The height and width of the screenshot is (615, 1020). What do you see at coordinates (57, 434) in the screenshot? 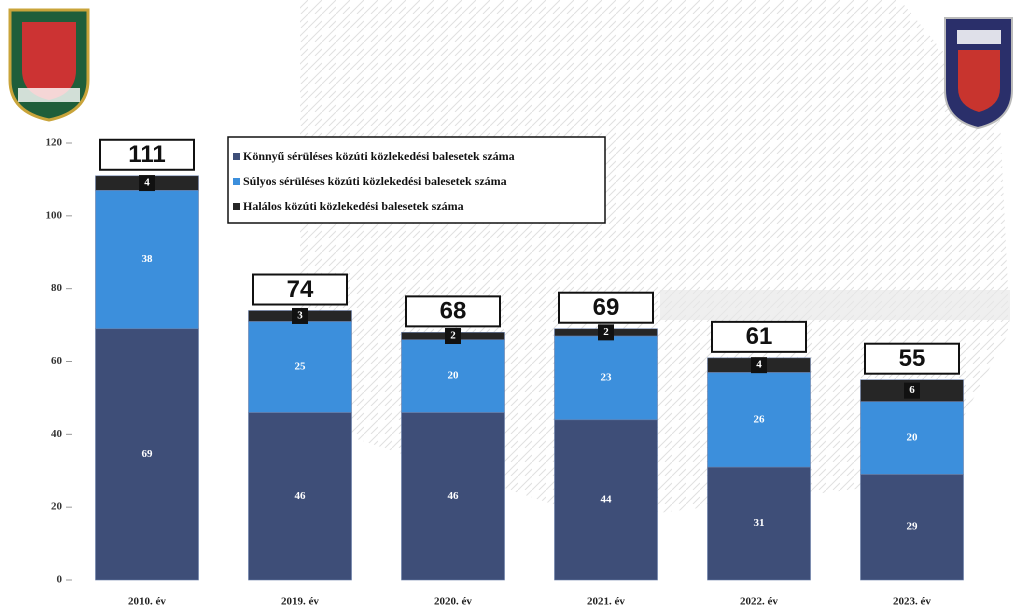
I see `y-tick-label: 40` at bounding box center [57, 434].